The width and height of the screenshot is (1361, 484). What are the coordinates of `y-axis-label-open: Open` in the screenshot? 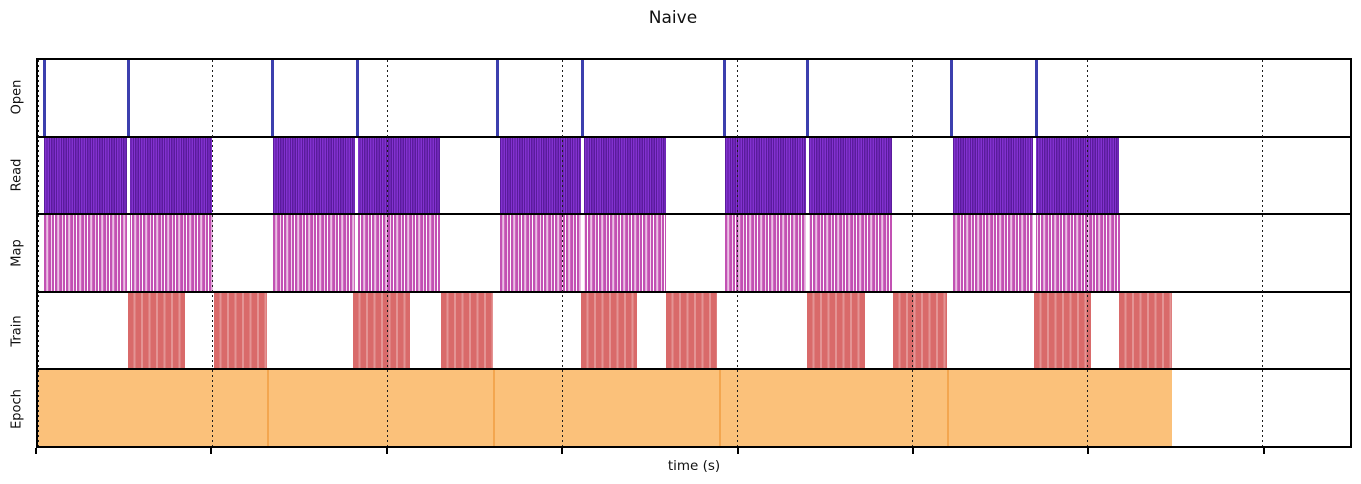 It's located at (17, 97).